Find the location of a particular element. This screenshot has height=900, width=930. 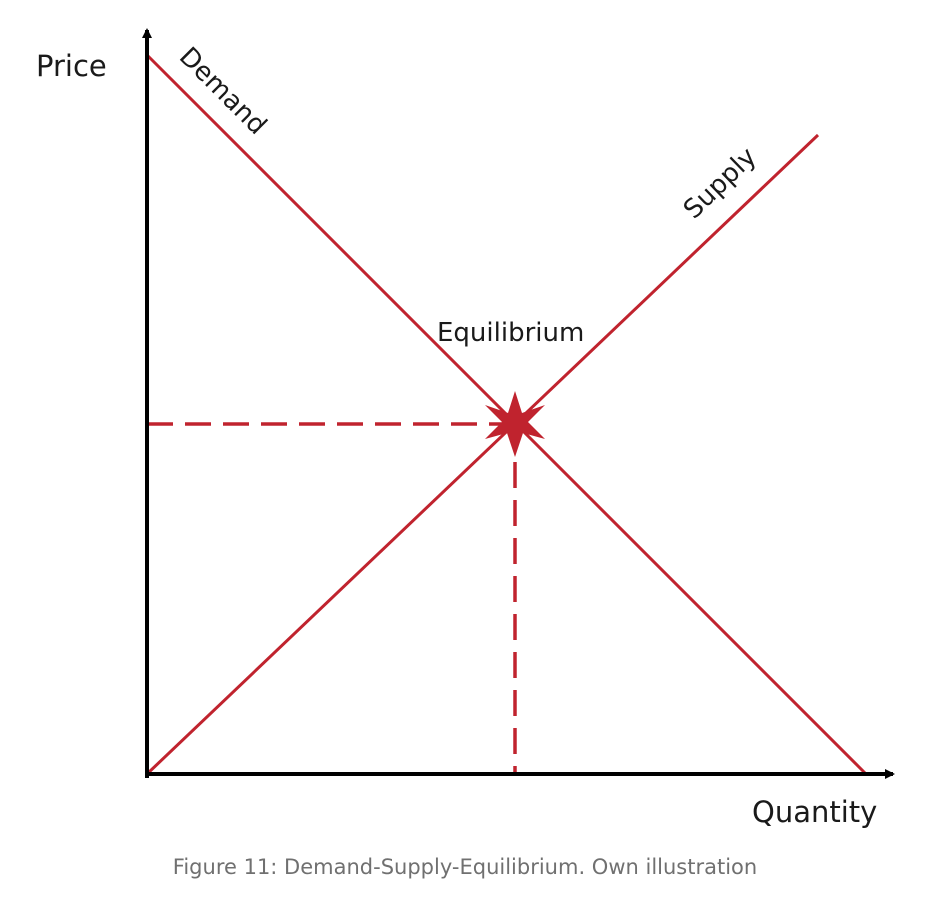

y-axis-label: Price is located at coordinates (71, 66).